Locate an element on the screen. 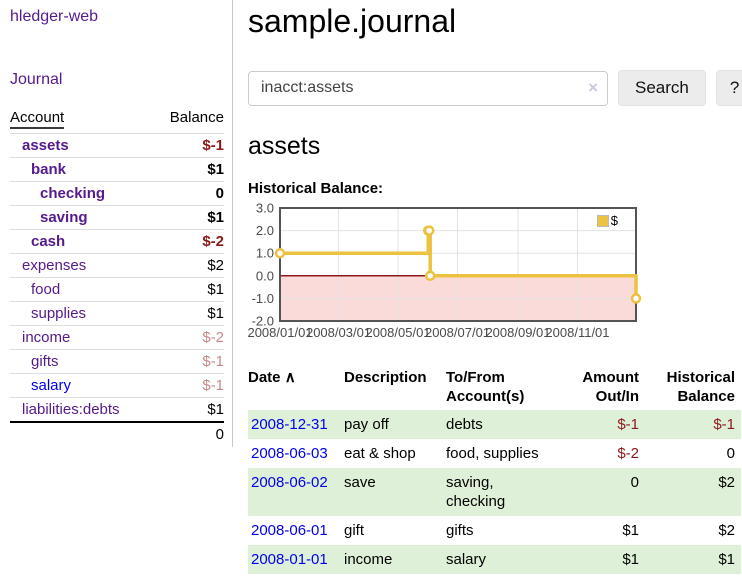 The width and height of the screenshot is (742, 582). account-link-expenses: expenses is located at coordinates (54, 265).